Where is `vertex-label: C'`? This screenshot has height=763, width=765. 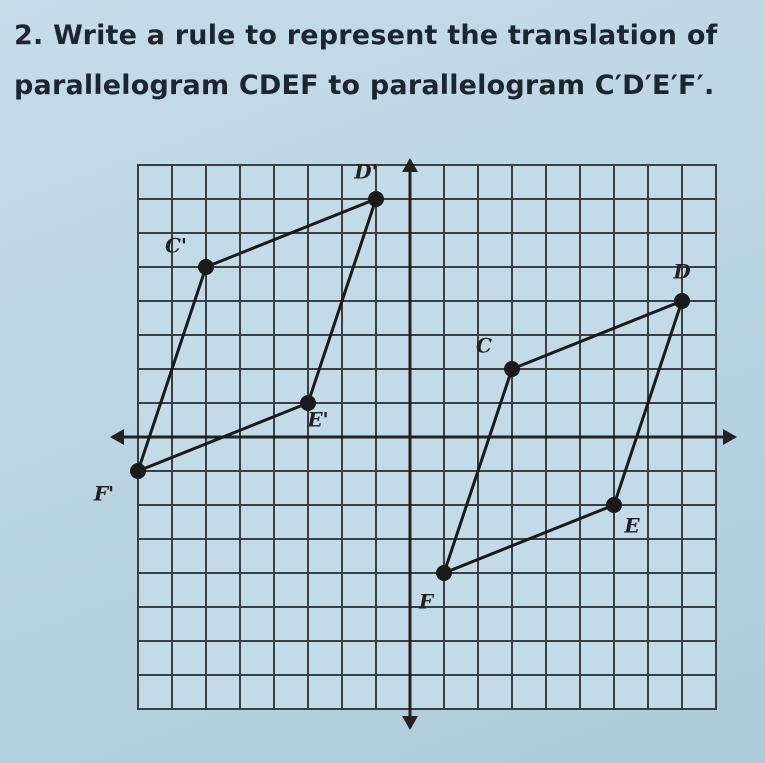 vertex-label: C' is located at coordinates (176, 246).